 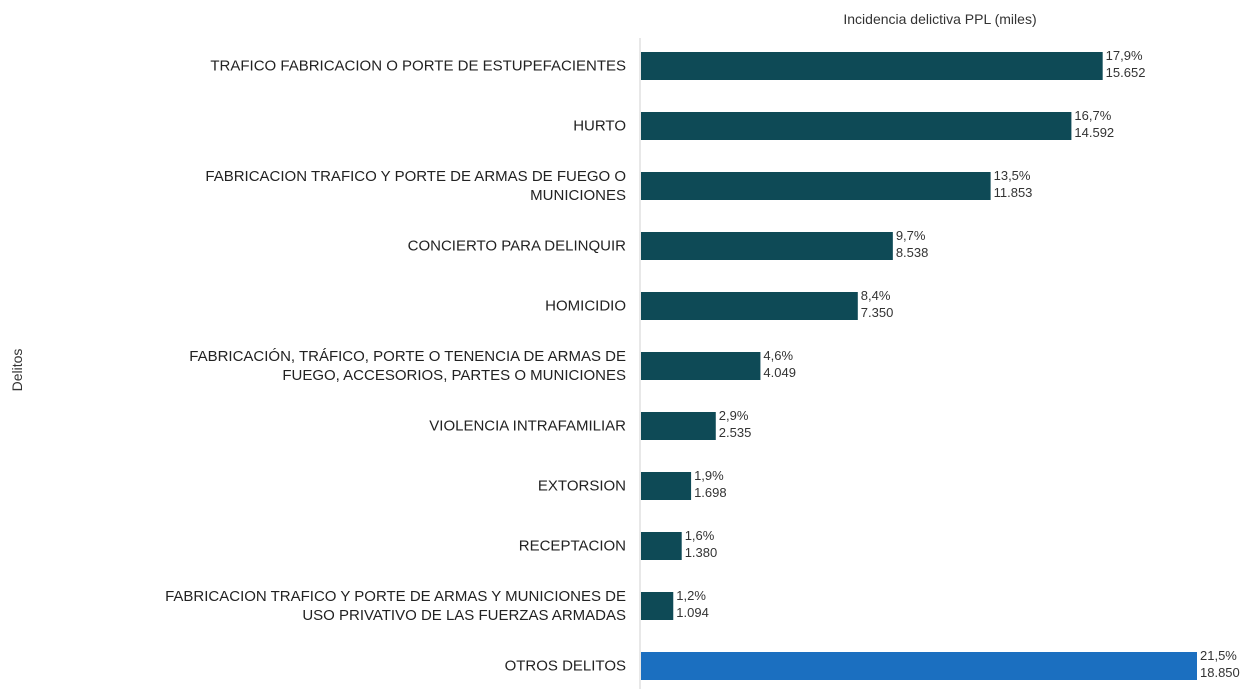 What do you see at coordinates (735, 432) in the screenshot?
I see `value-label: 2.535` at bounding box center [735, 432].